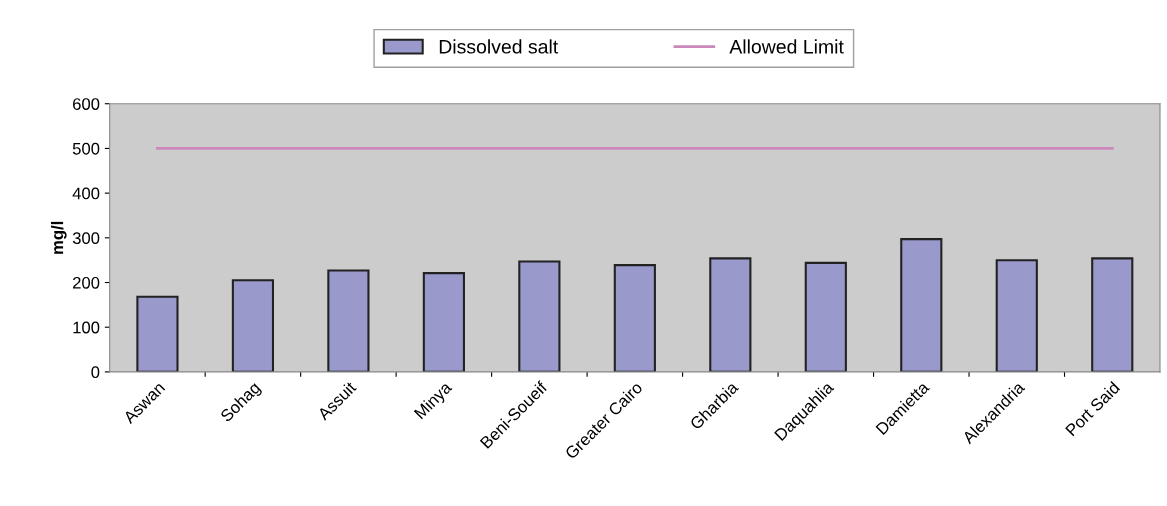  What do you see at coordinates (86, 193) in the screenshot?
I see `y-tick-label: 400` at bounding box center [86, 193].